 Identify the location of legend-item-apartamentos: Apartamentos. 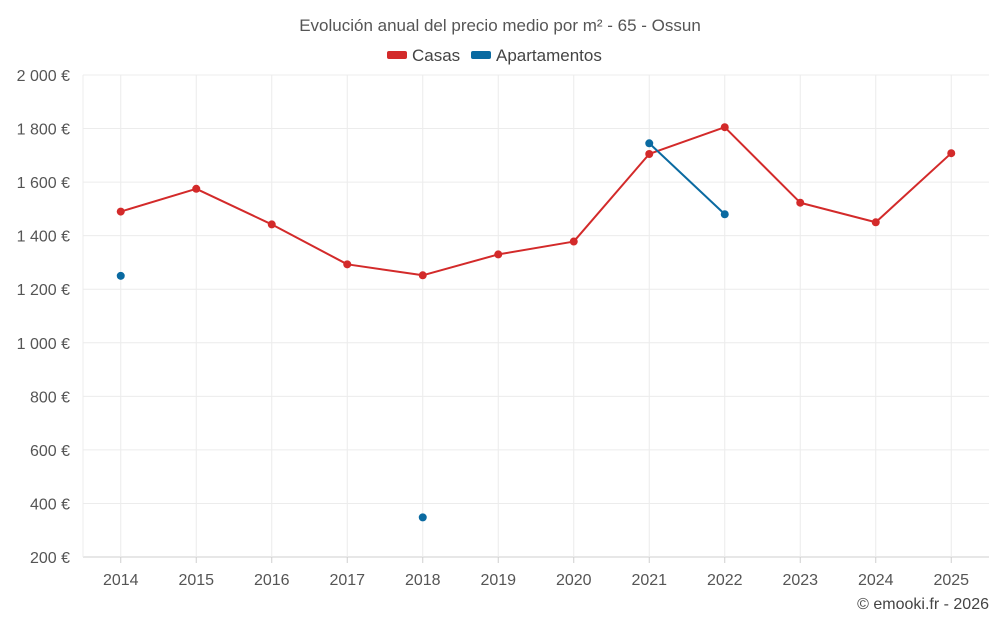
(536, 55).